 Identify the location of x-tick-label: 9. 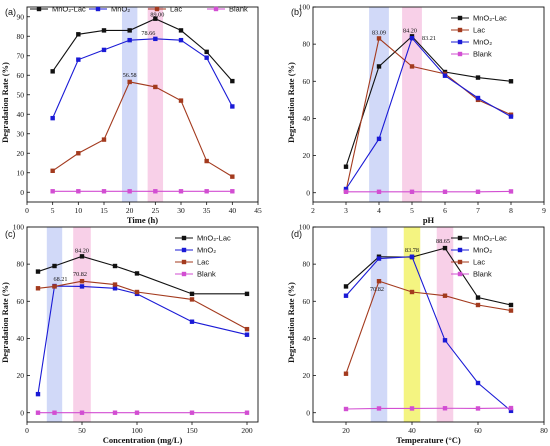
(544, 210).